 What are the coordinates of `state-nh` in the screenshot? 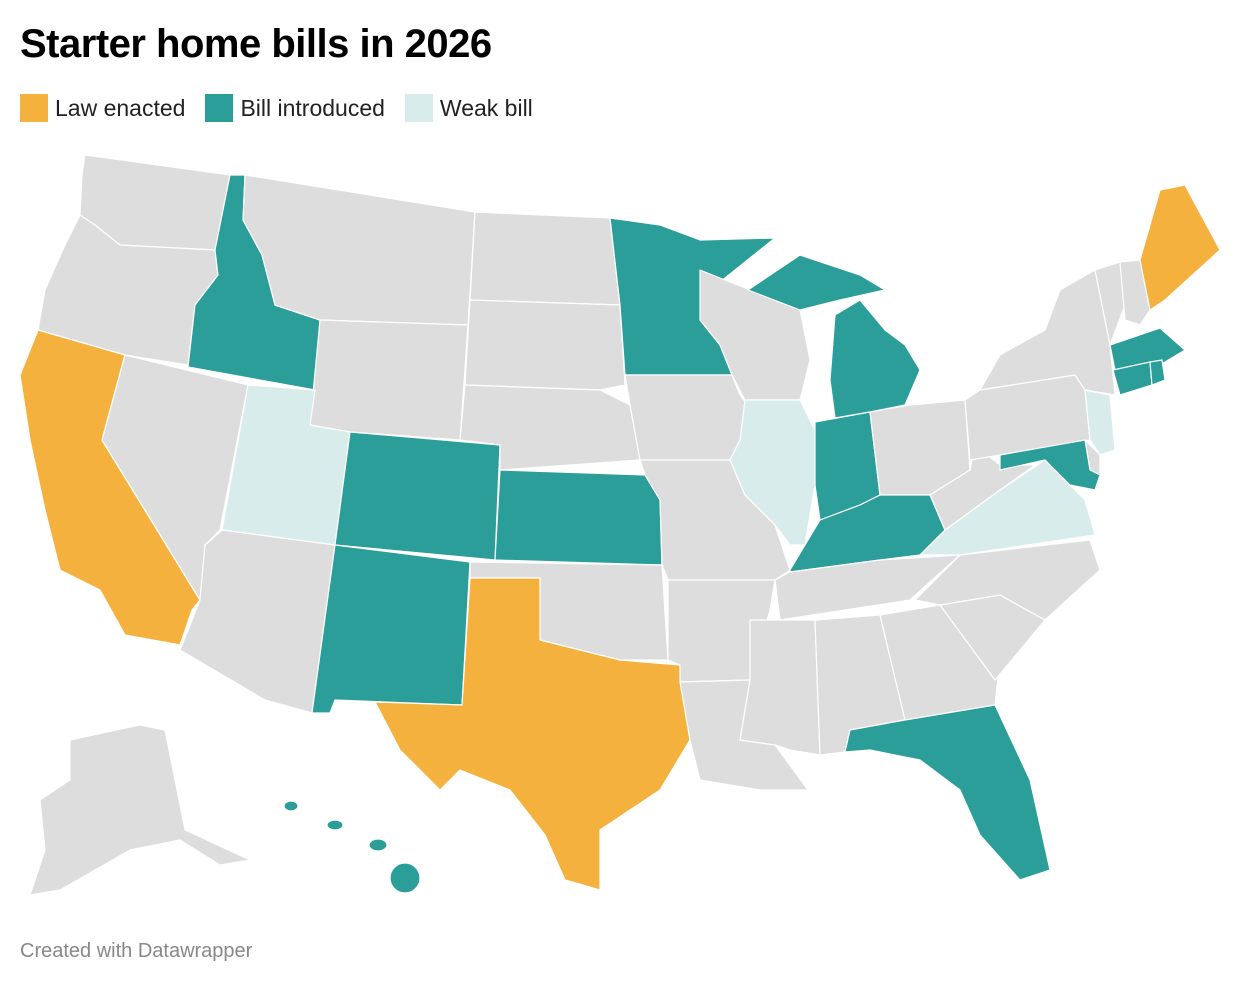 It's located at (1135, 292).